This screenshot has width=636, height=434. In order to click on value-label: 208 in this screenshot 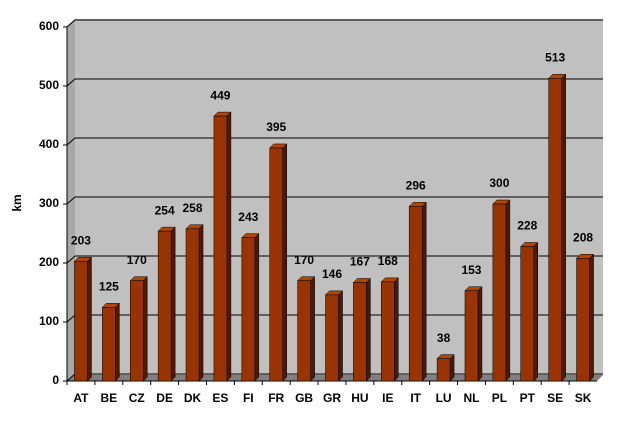, I will do `click(583, 237)`.